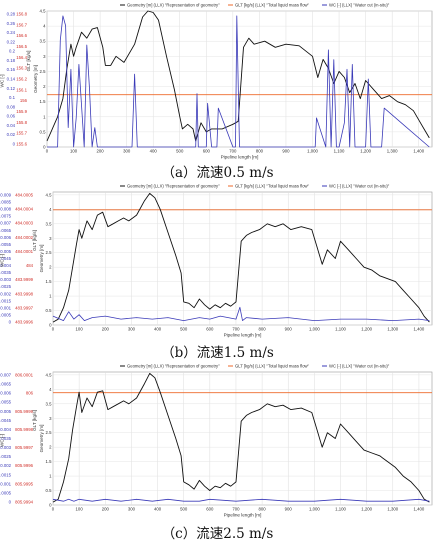 This screenshot has height=543, width=435. I want to click on caption-c: （c）流速2.5 m/s, so click(217, 534).